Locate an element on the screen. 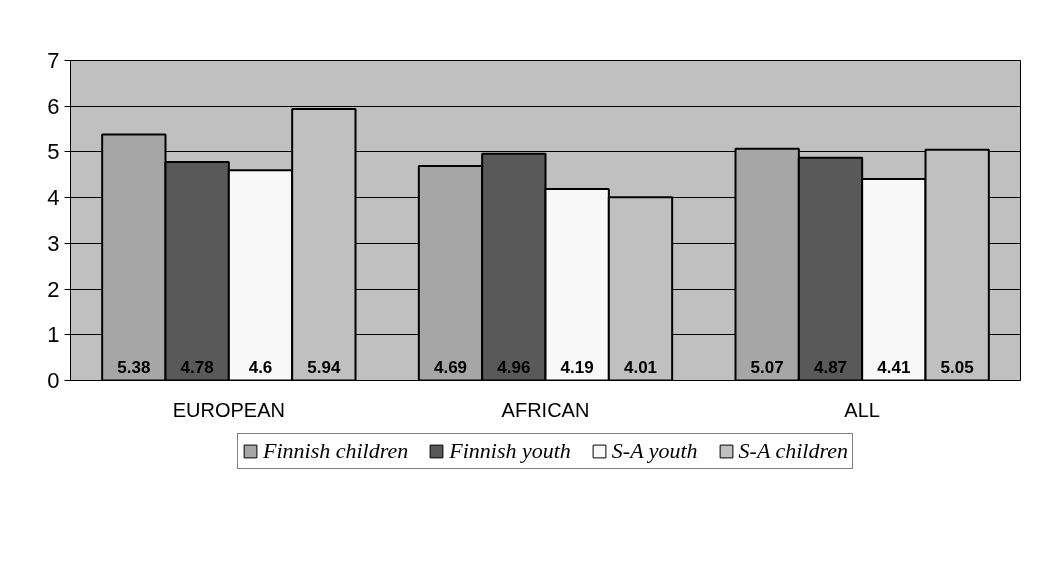 The height and width of the screenshot is (563, 1038). x-tick-label: AFRICAN is located at coordinates (545, 409).